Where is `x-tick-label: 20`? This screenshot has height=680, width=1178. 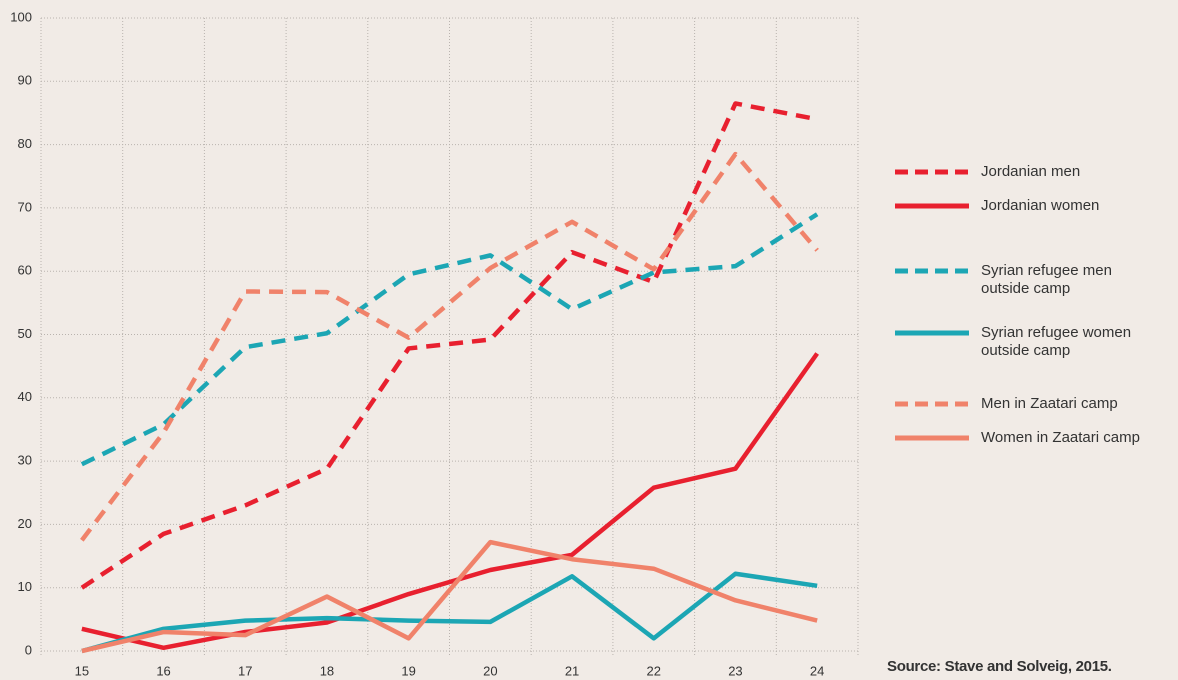 x-tick-label: 20 is located at coordinates (490, 670).